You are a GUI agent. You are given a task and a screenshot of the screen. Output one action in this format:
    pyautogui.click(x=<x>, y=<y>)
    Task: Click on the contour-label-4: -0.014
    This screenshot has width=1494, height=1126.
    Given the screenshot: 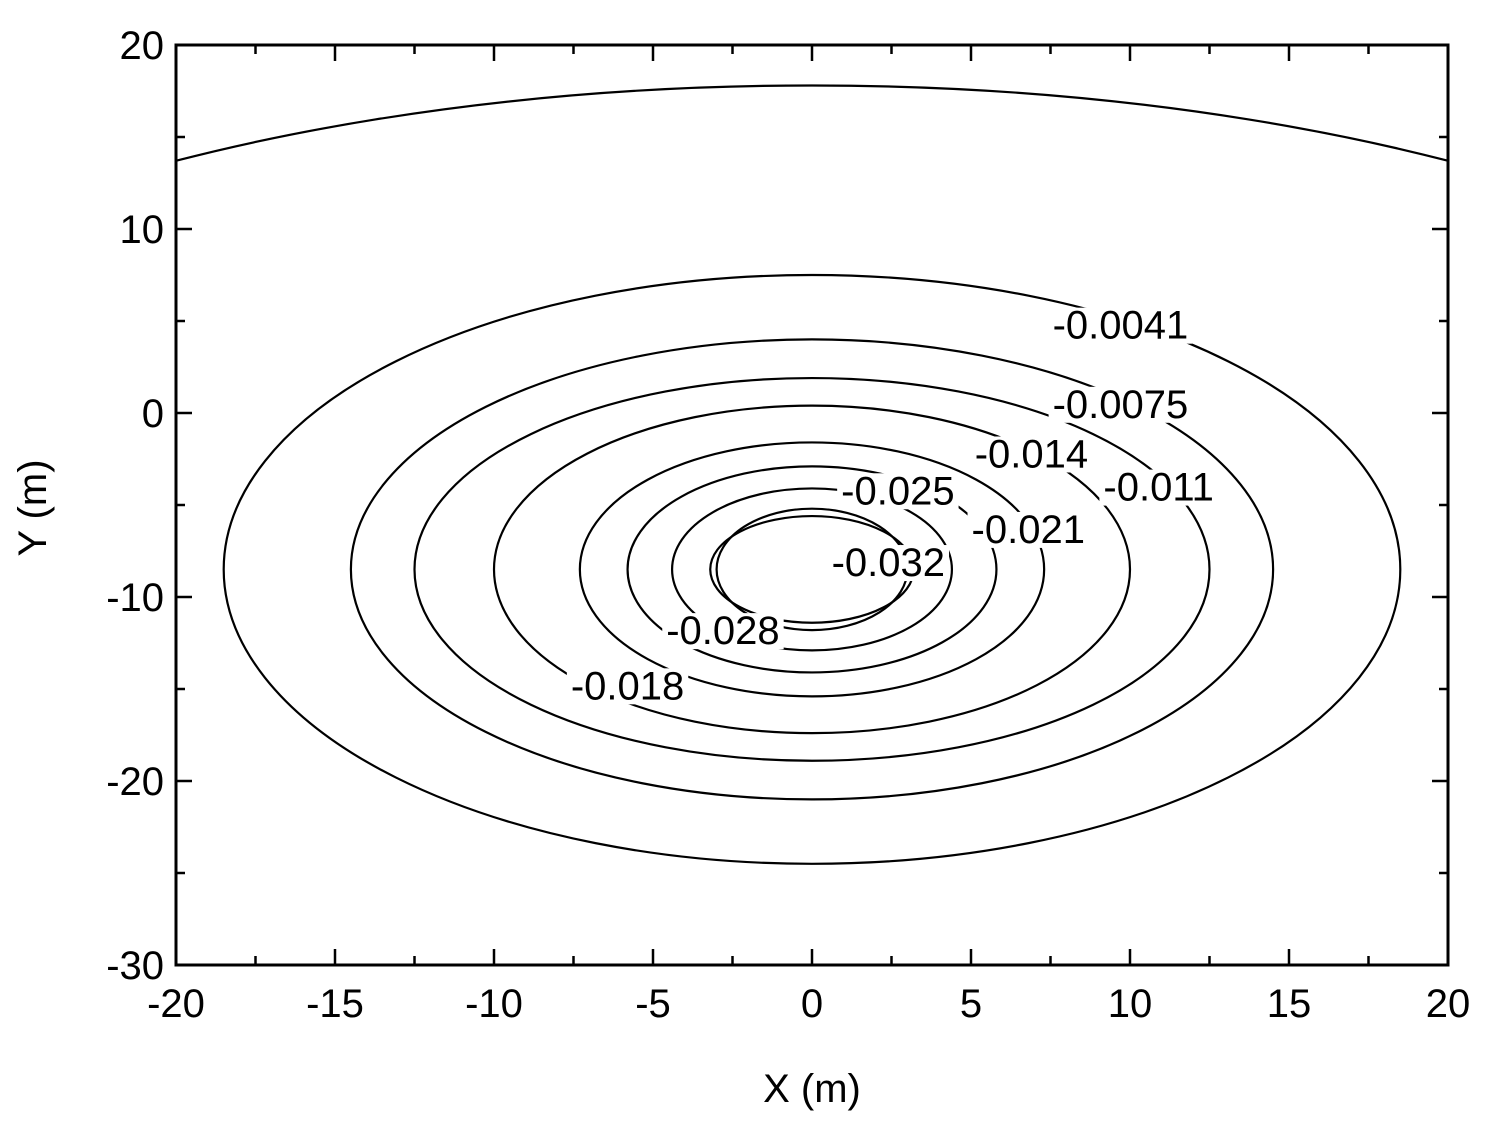 What is the action you would take?
    pyautogui.click(x=1031, y=454)
    